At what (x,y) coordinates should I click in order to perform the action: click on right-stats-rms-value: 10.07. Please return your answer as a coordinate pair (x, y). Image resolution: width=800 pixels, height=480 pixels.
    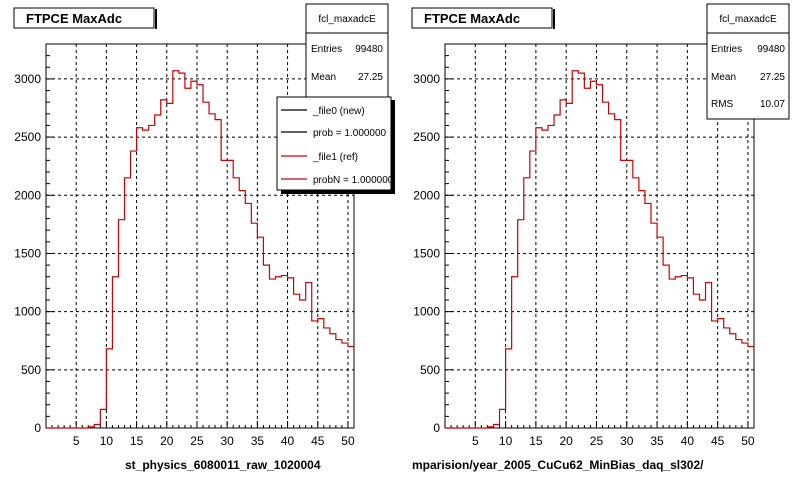
    Looking at the image, I should click on (772, 104).